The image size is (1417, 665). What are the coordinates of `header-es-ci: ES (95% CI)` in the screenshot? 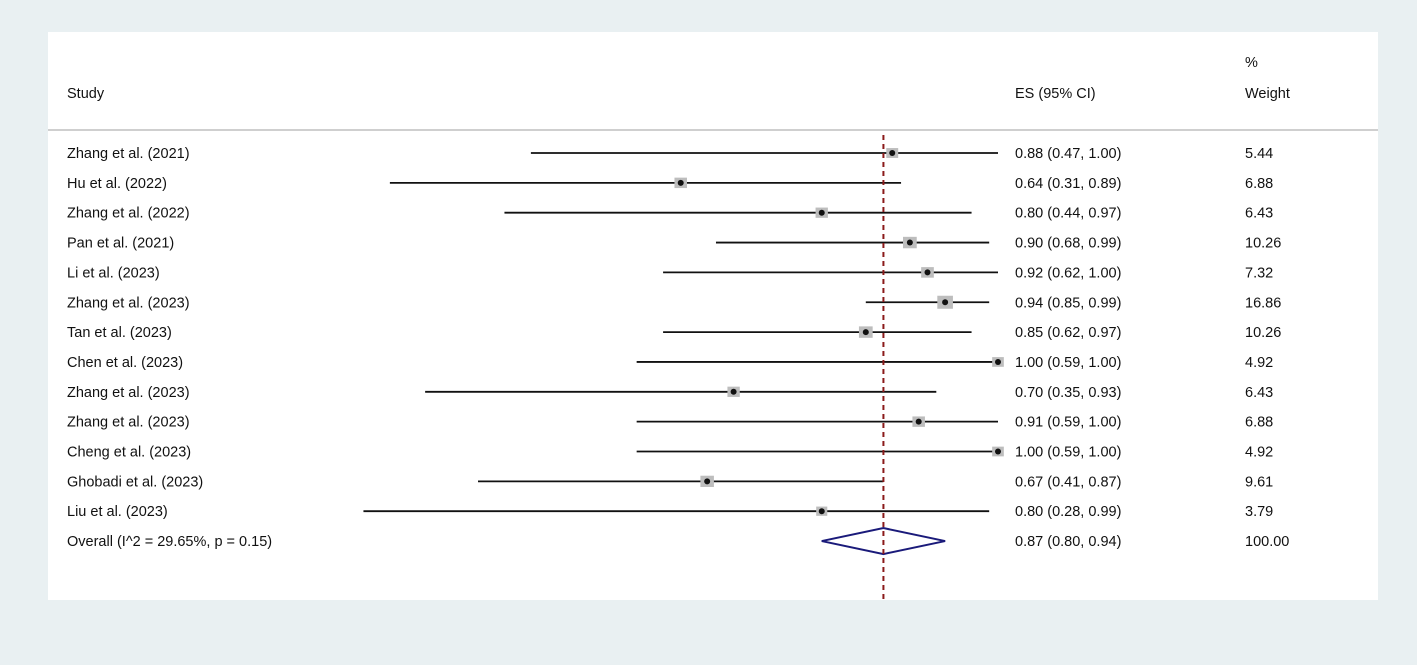 It's located at (1055, 94).